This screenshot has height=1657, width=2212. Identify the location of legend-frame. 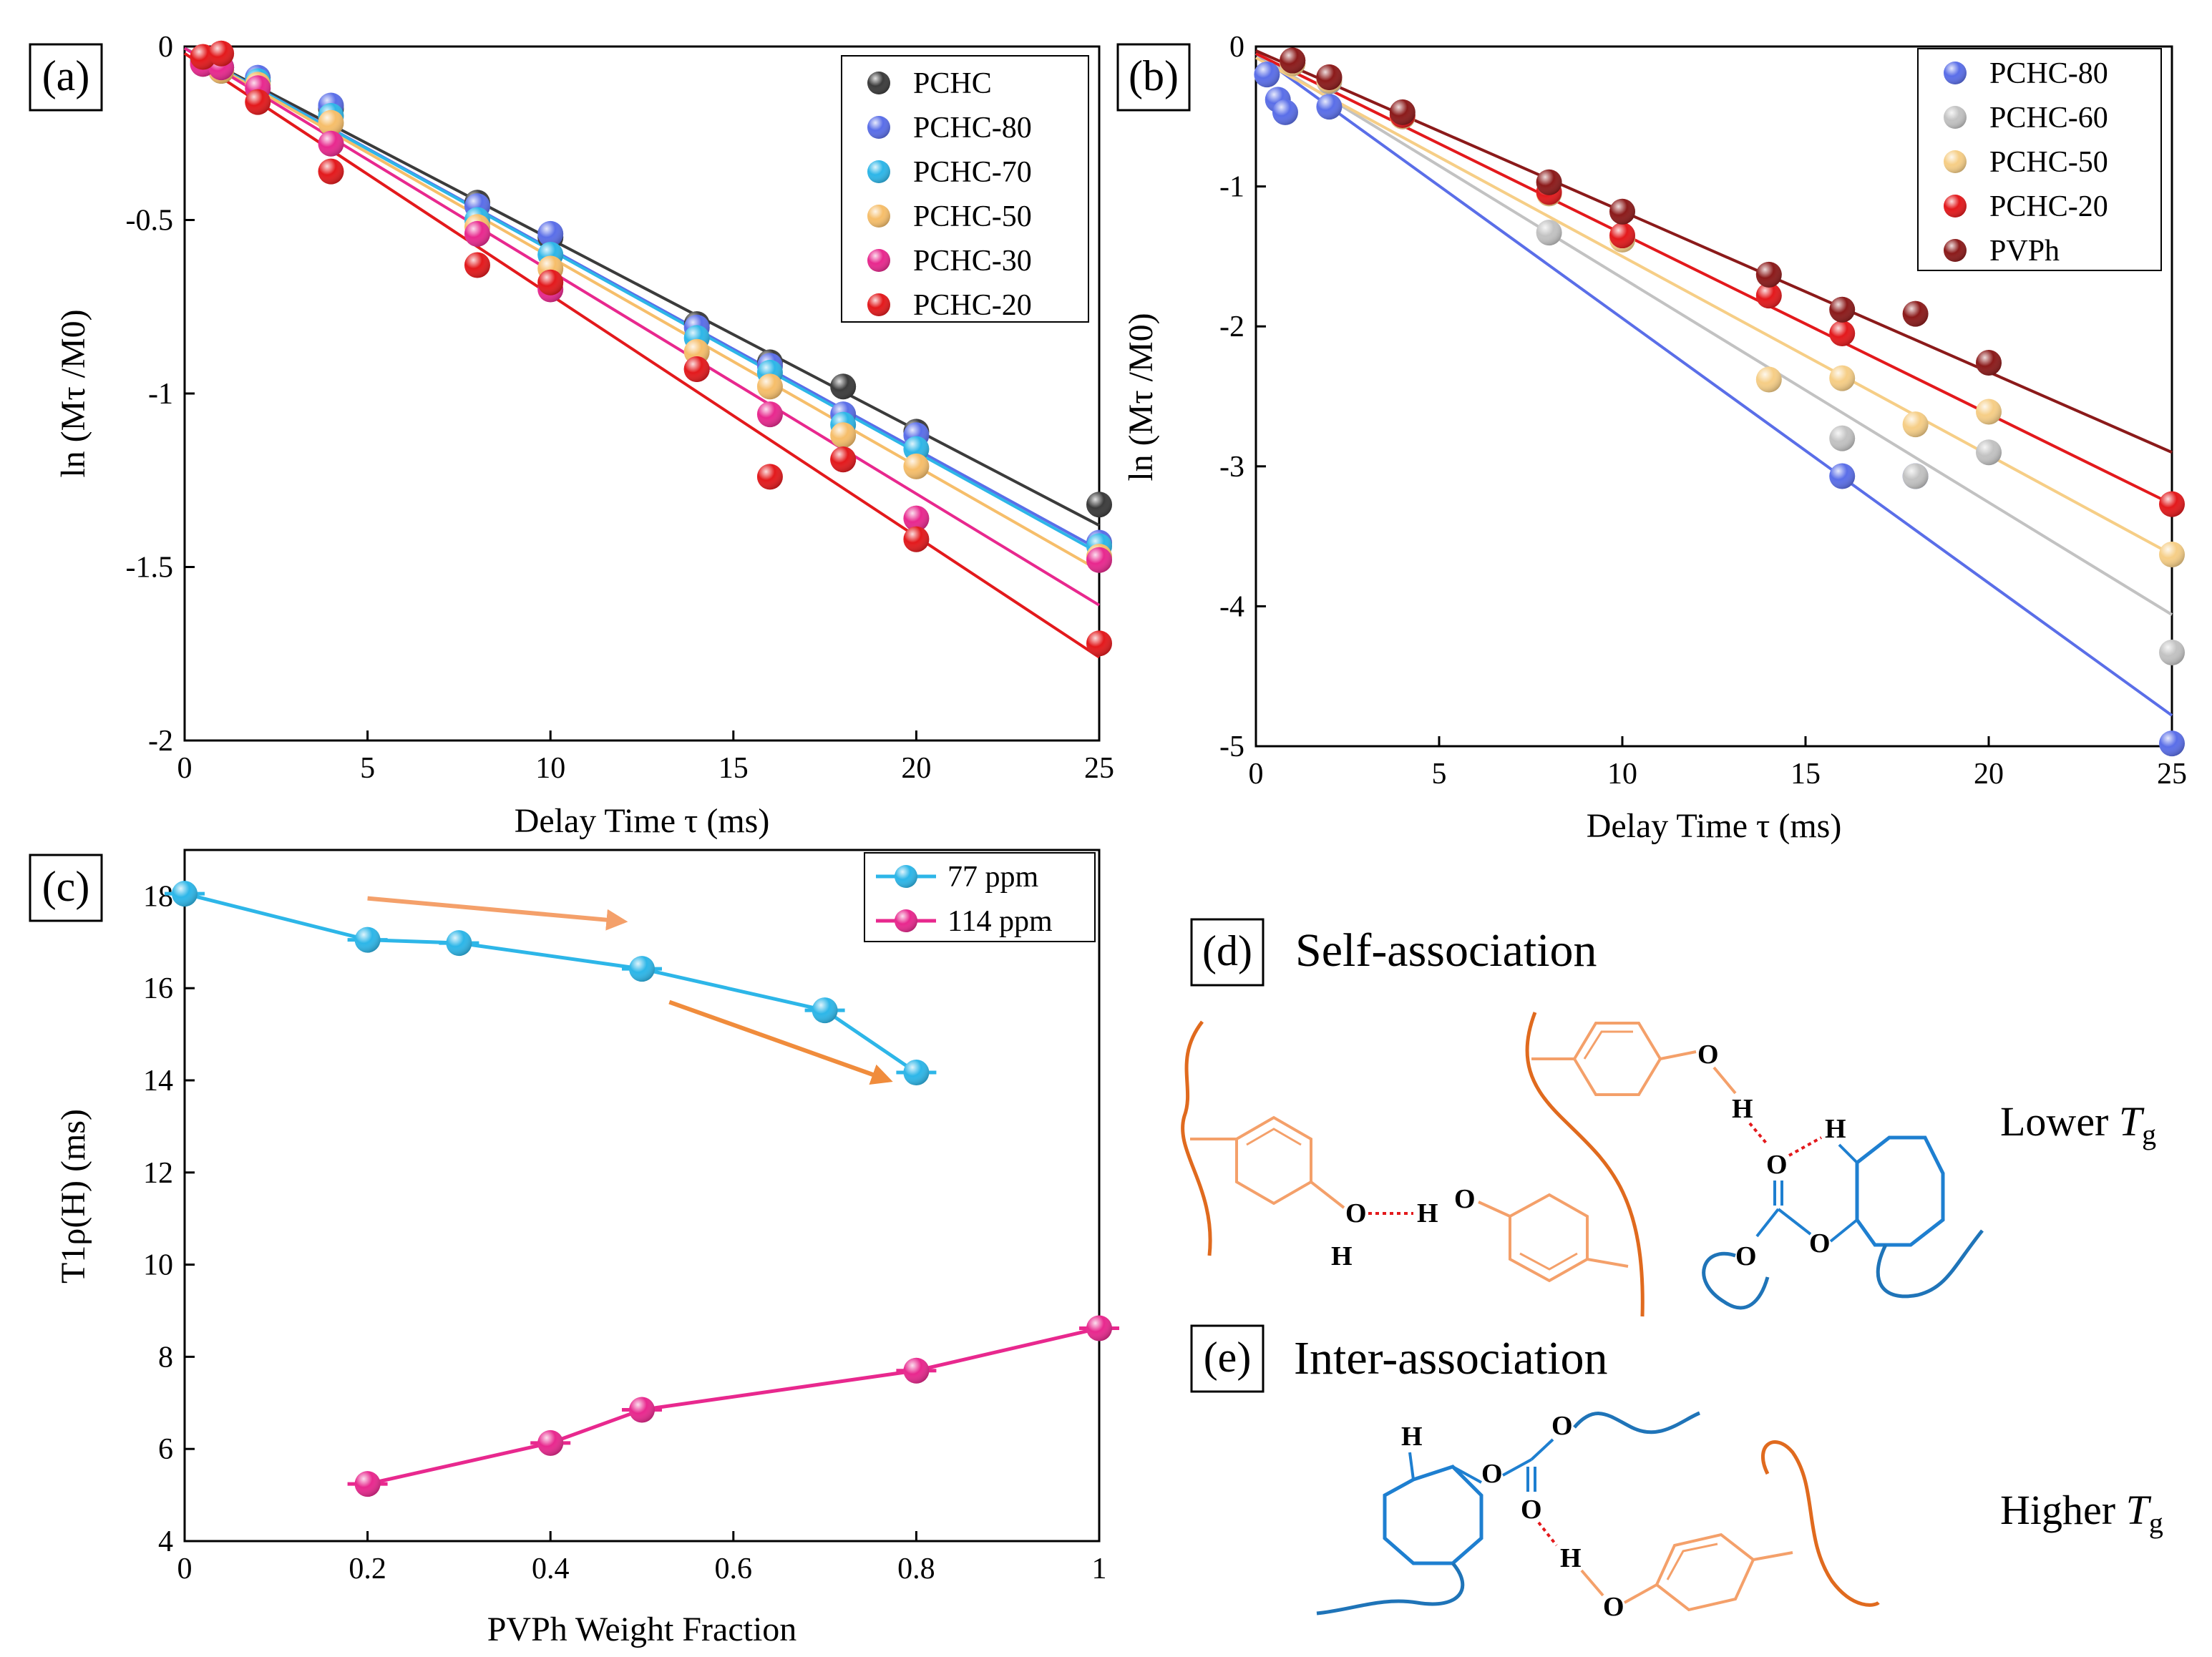
(965, 189).